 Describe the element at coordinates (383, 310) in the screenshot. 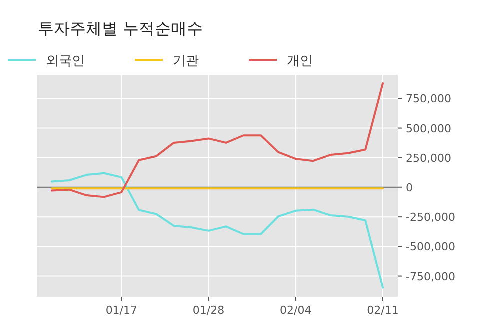

I see `x-tick-label: 02/11` at that location.